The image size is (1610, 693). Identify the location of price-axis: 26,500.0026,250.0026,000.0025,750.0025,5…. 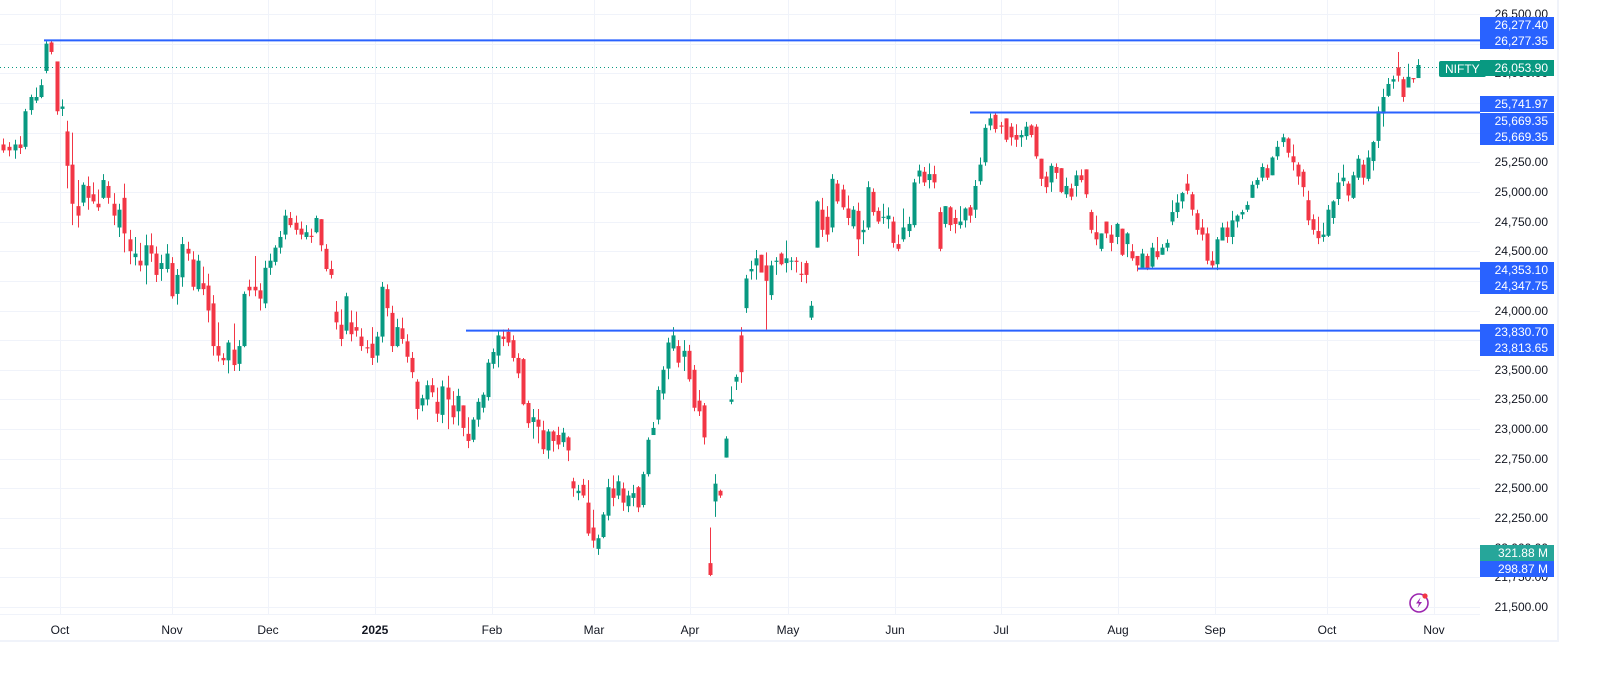
(1519, 307).